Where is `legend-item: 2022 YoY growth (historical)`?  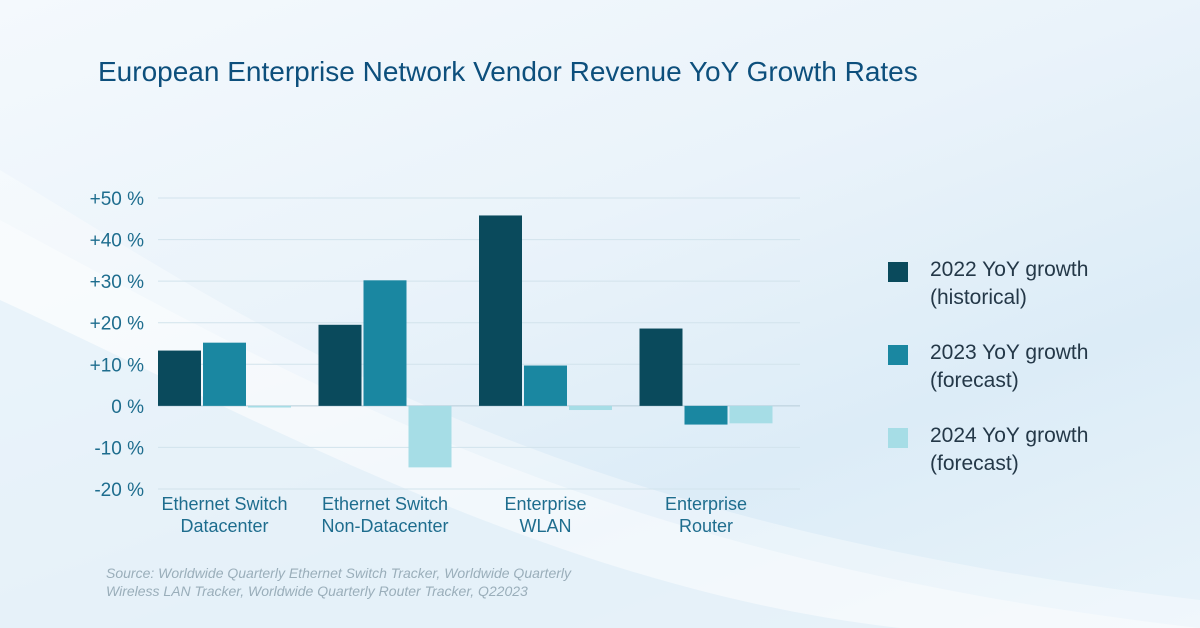 legend-item: 2022 YoY growth (historical) is located at coordinates (1038, 284).